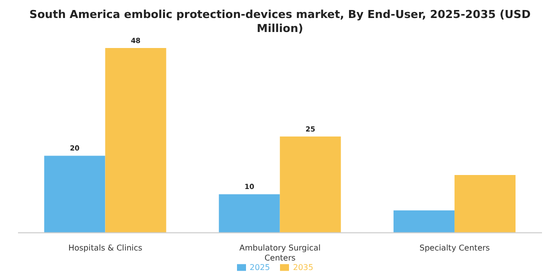  What do you see at coordinates (105, 248) in the screenshot?
I see `x-tick-label: Hospitals & Clinics` at bounding box center [105, 248].